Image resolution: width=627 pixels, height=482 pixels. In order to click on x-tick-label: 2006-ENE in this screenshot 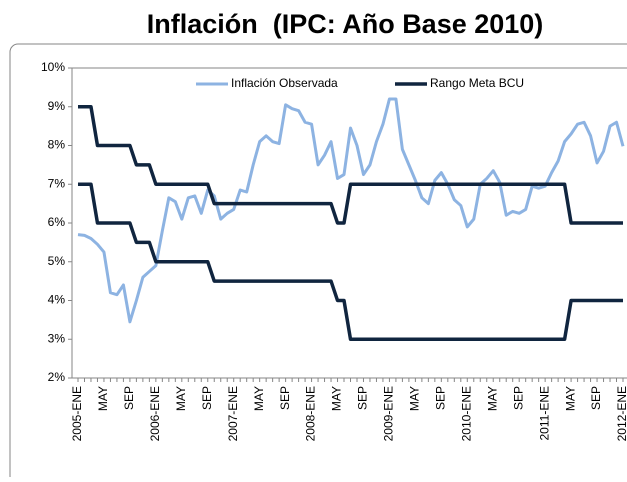, I will do `click(155, 413)`.